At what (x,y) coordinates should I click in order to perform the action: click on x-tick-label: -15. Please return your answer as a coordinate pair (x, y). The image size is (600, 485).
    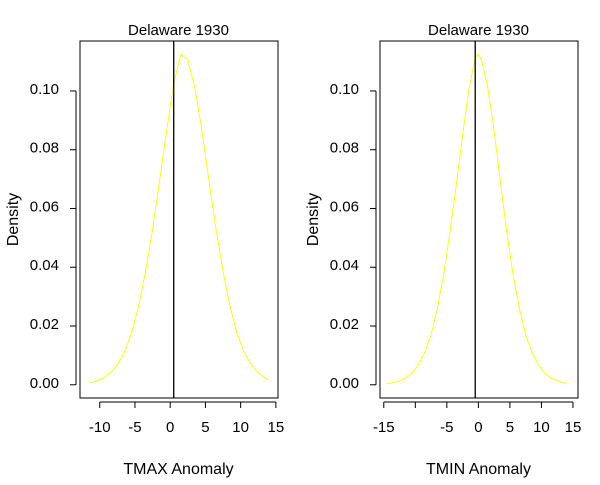
    Looking at the image, I should click on (384, 427).